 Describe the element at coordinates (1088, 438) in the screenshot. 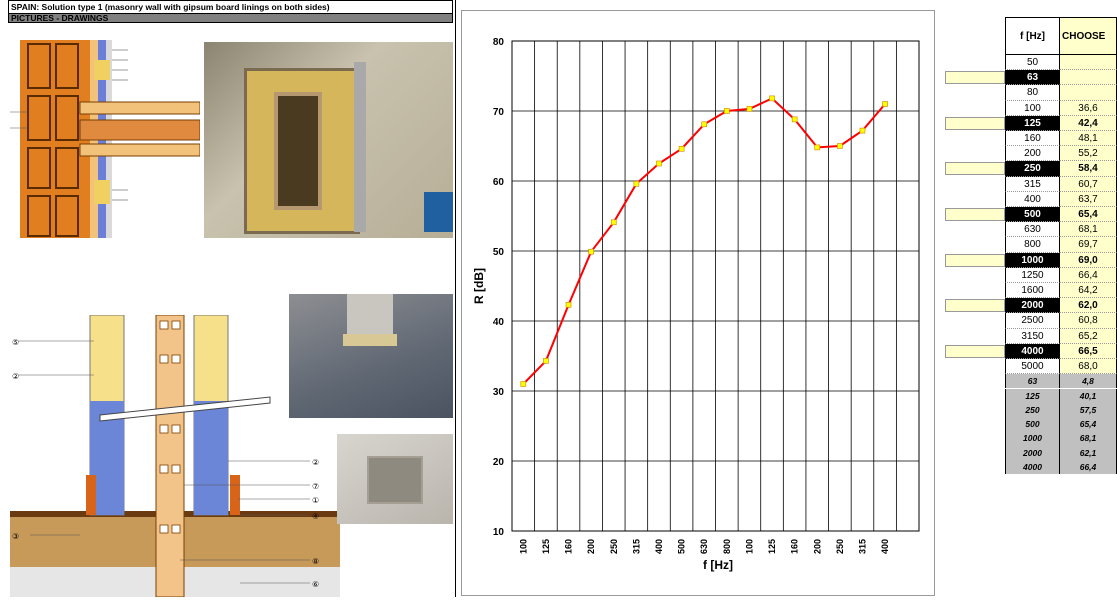

I see `summary-value: 68,1` at that location.